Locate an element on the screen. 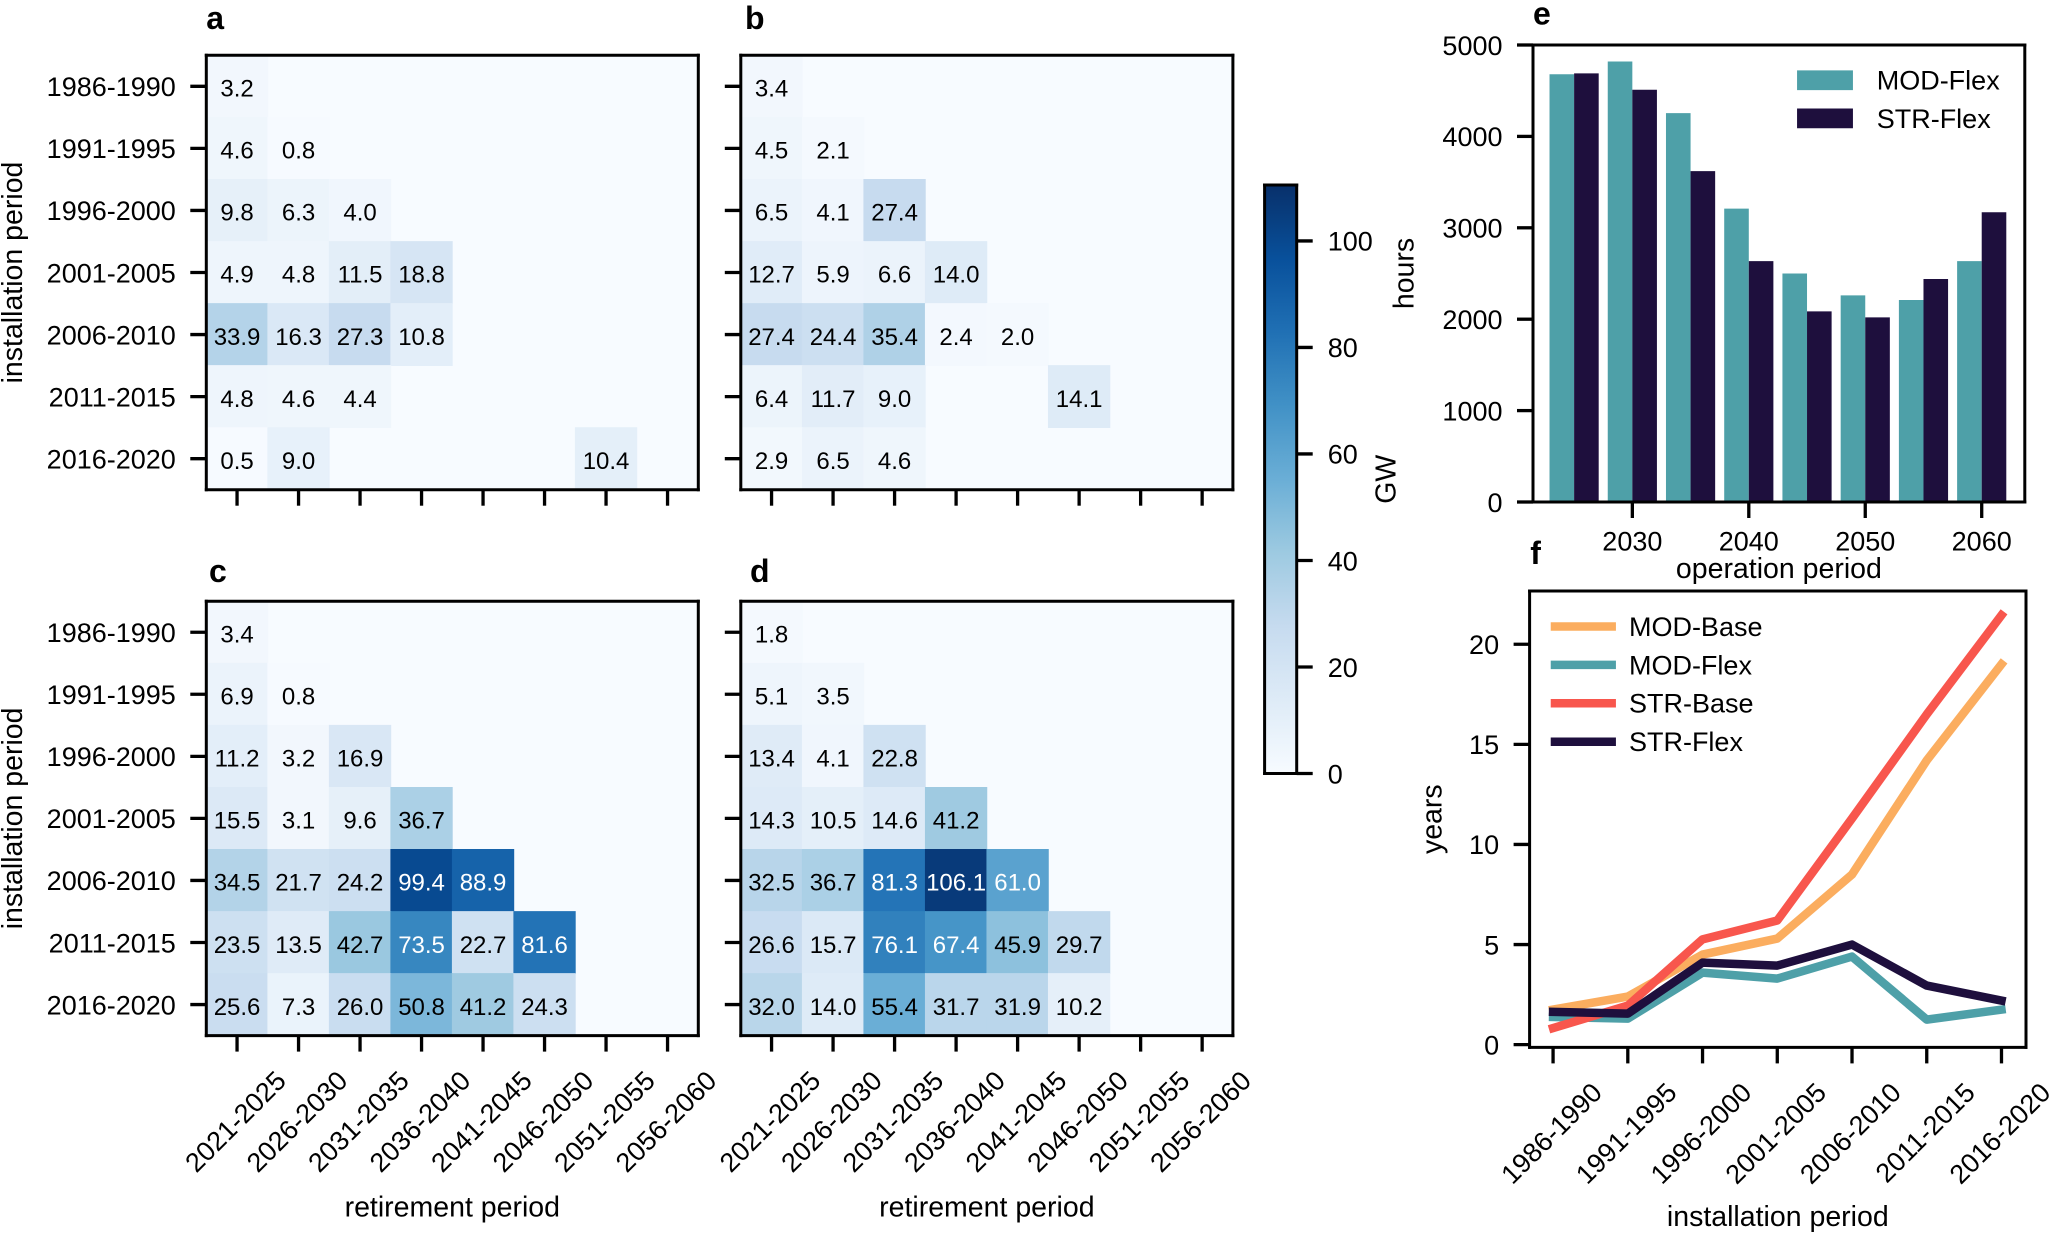 The width and height of the screenshot is (2050, 1240). svg-text: 10.4 is located at coordinates (606, 461).